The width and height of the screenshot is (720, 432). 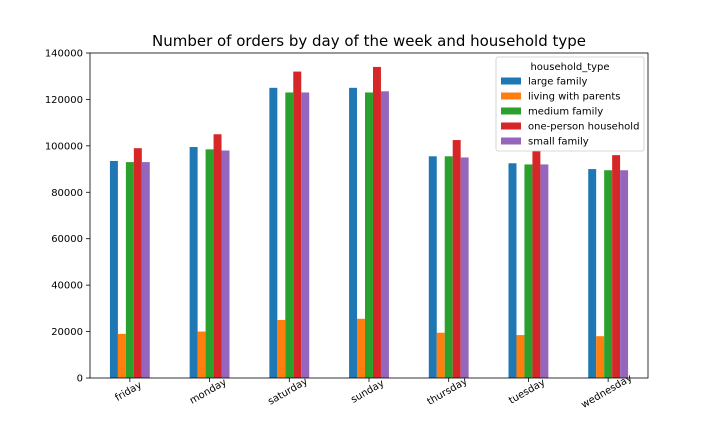 What do you see at coordinates (456, 259) in the screenshot?
I see `bar-one-person-household-thursday` at bounding box center [456, 259].